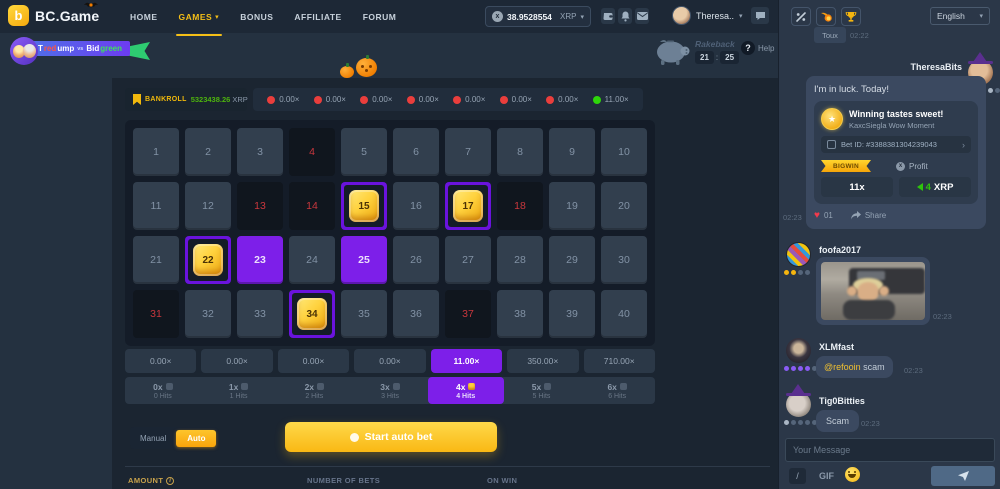 This screenshot has height=489, width=1000. What do you see at coordinates (855, 215) in the screenshot?
I see `share-icon` at bounding box center [855, 215].